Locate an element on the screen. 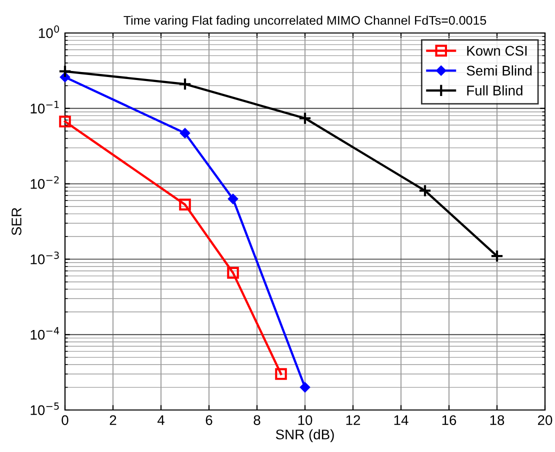 This screenshot has height=452, width=555. chart-title: Time varing Flat fading uncorrelated MIMO Channel FdTs=0.0015 is located at coordinates (305, 22).